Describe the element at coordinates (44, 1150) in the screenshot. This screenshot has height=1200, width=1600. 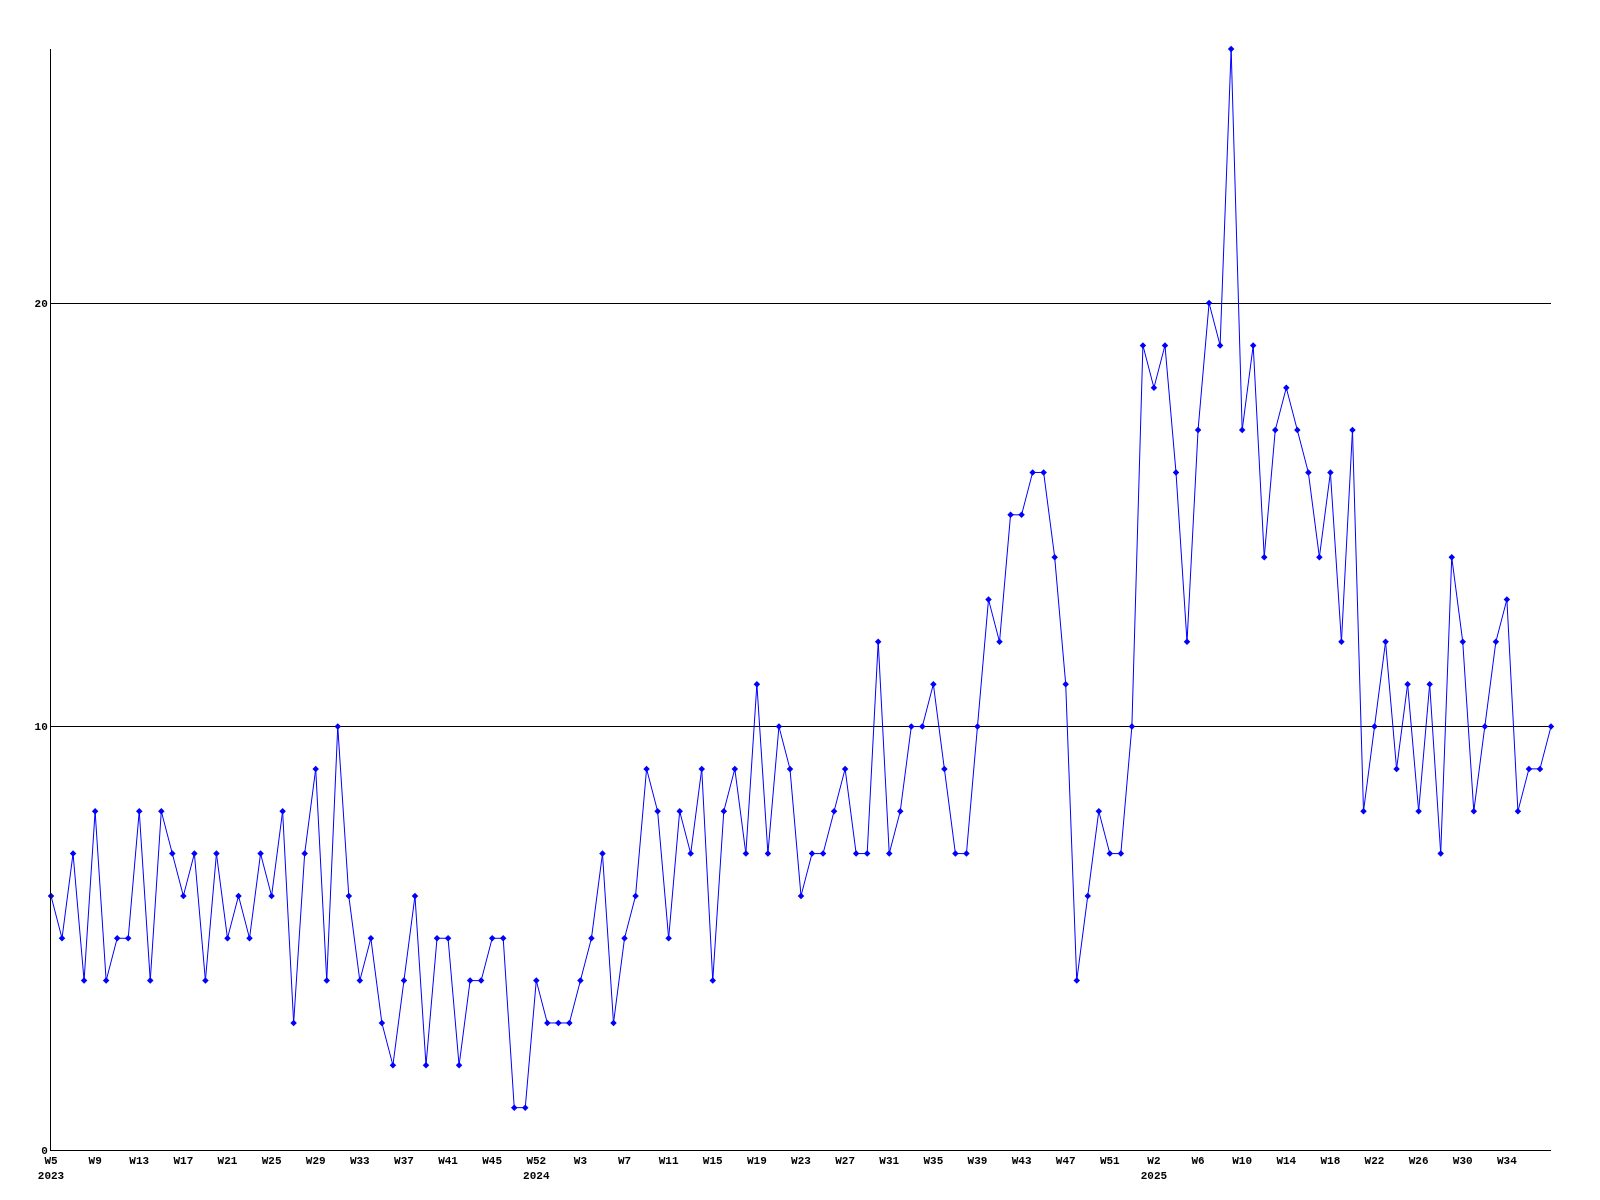
I see `y-tick-label: 0` at that location.